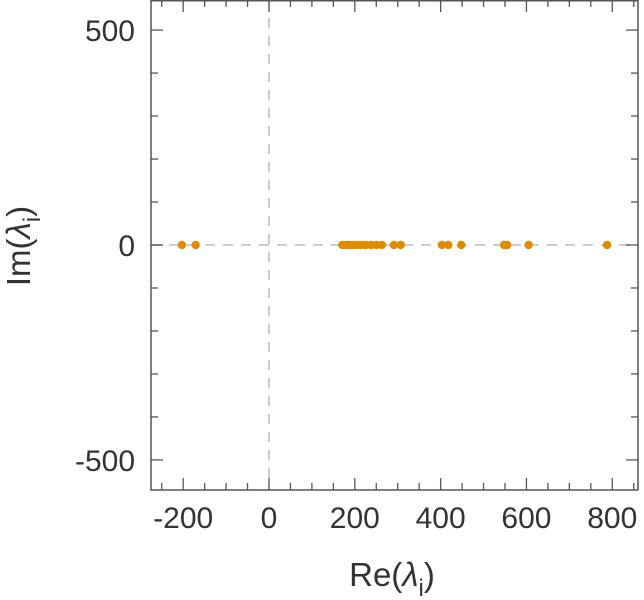 The image size is (644, 600). What do you see at coordinates (105, 461) in the screenshot?
I see `y-tick-label: -500` at bounding box center [105, 461].